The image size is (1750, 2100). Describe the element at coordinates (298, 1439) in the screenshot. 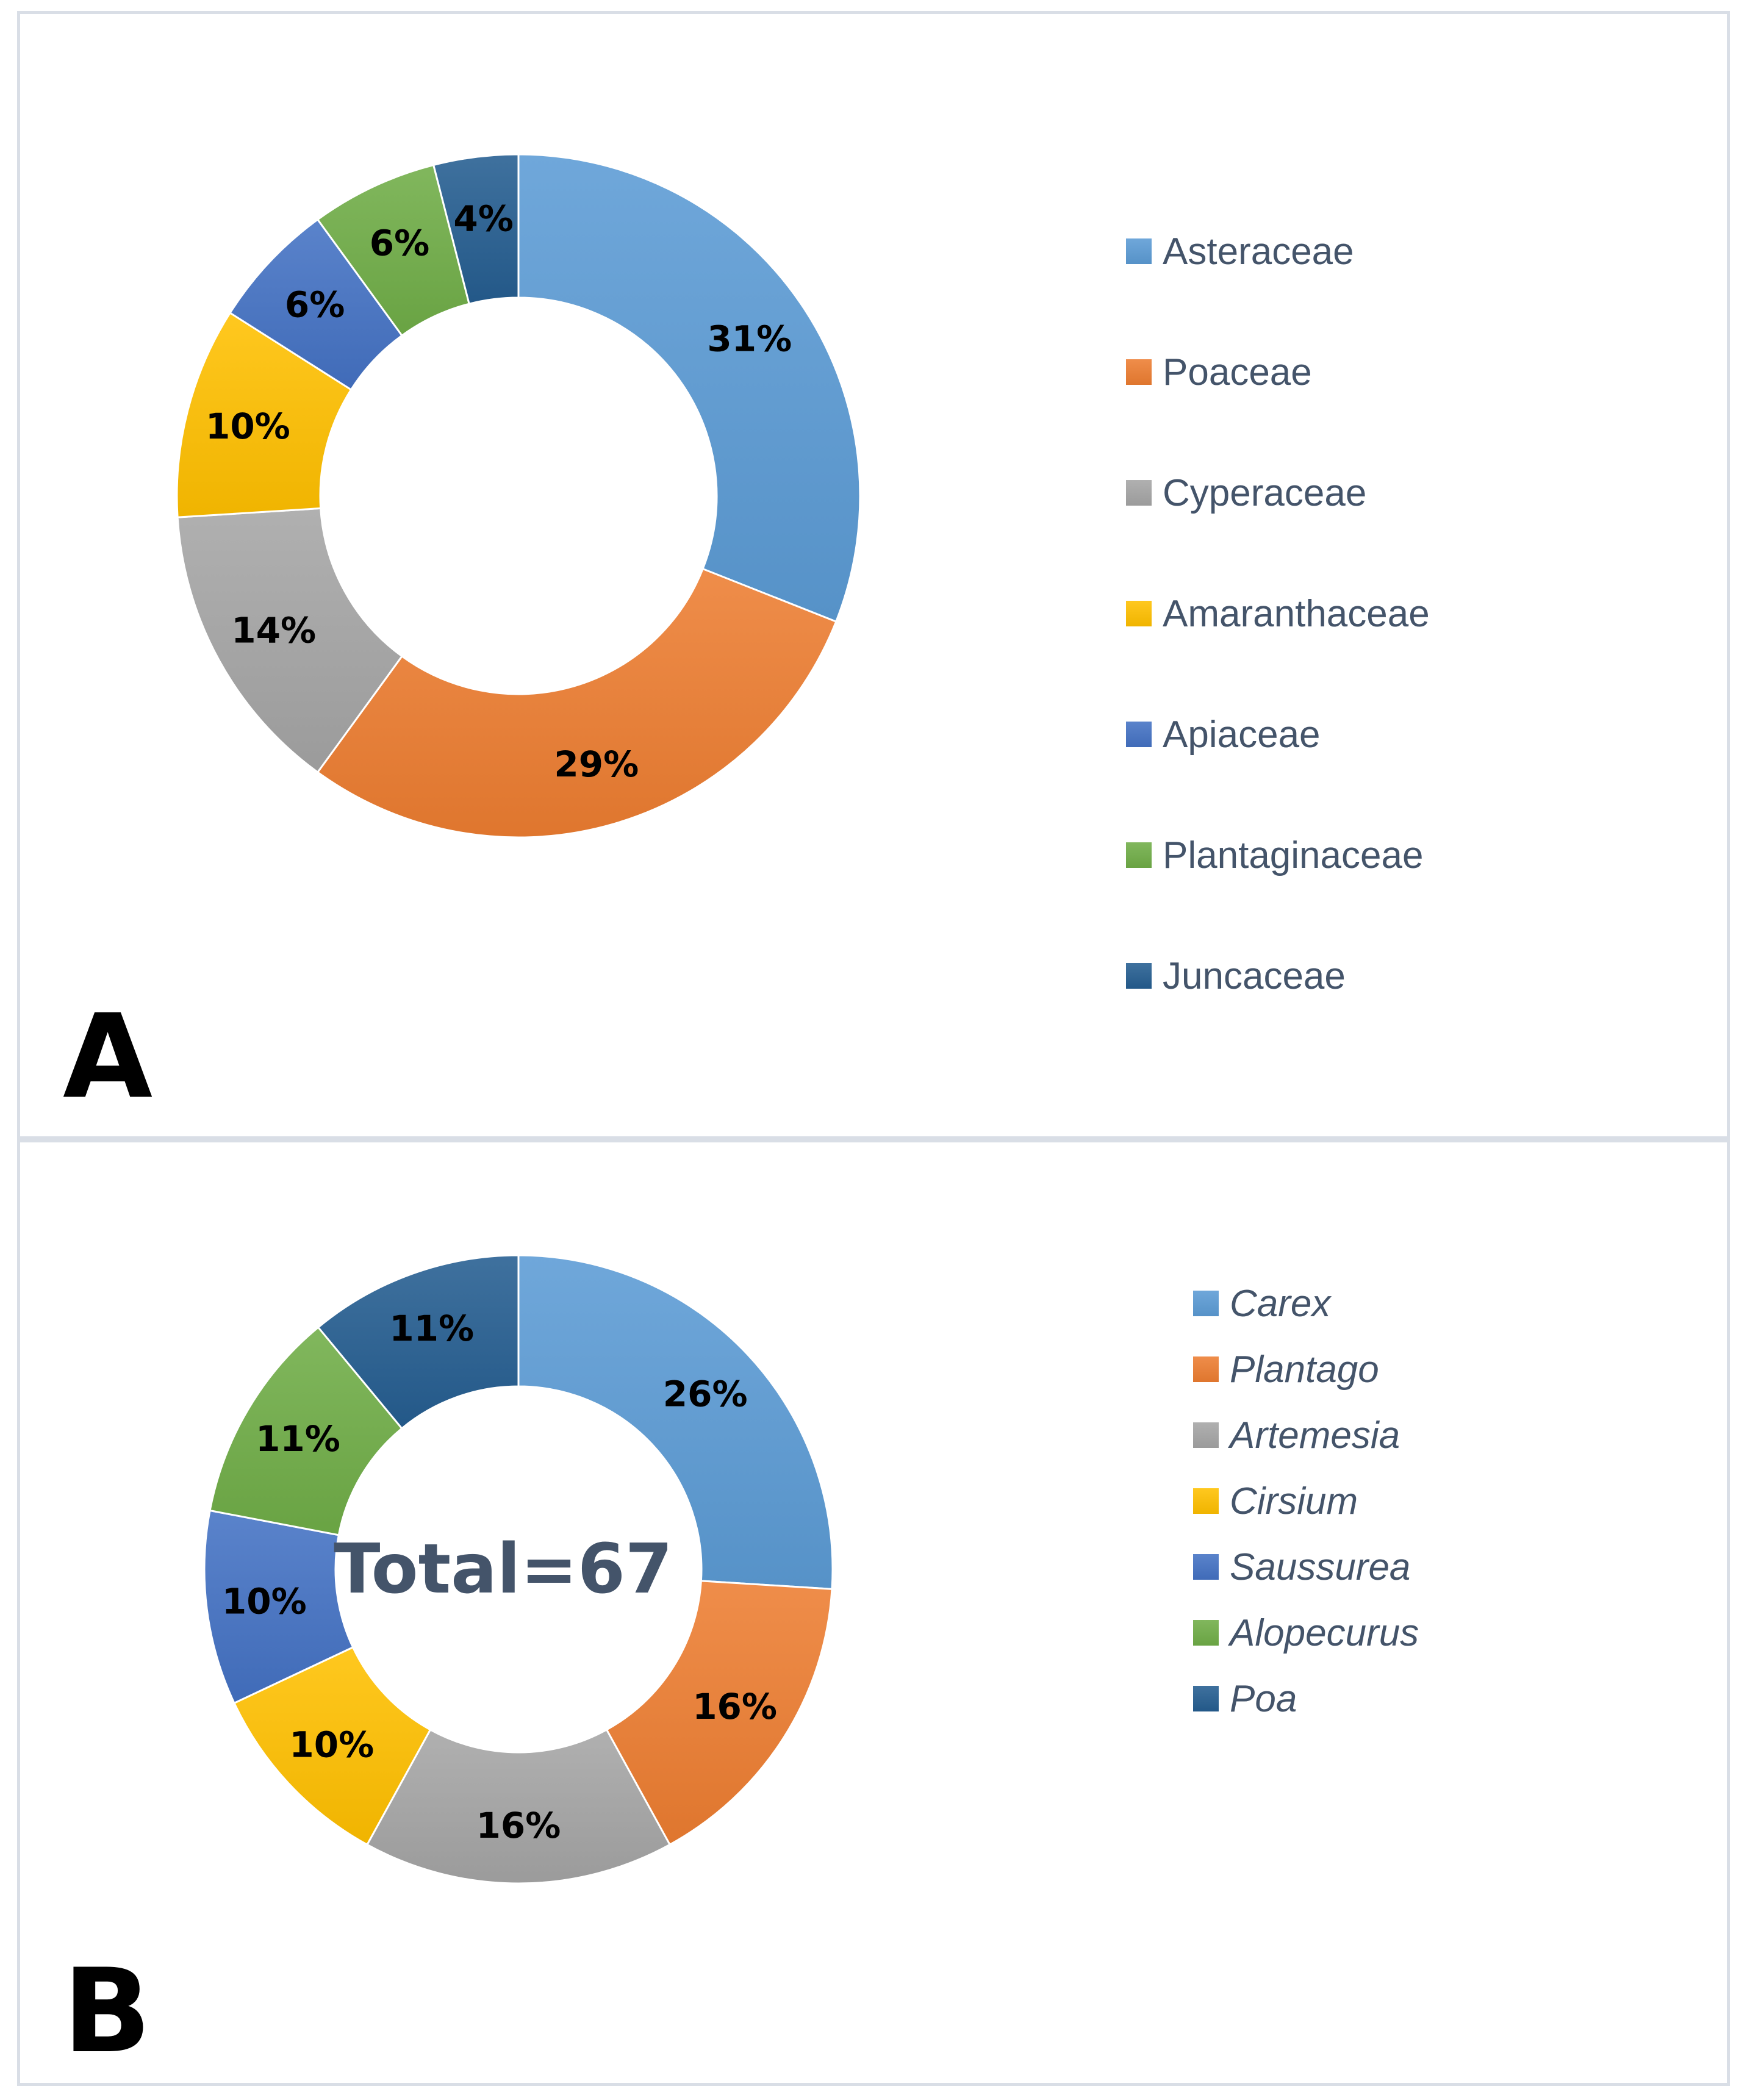

I see `data-label-alopecurus: 11%` at that location.